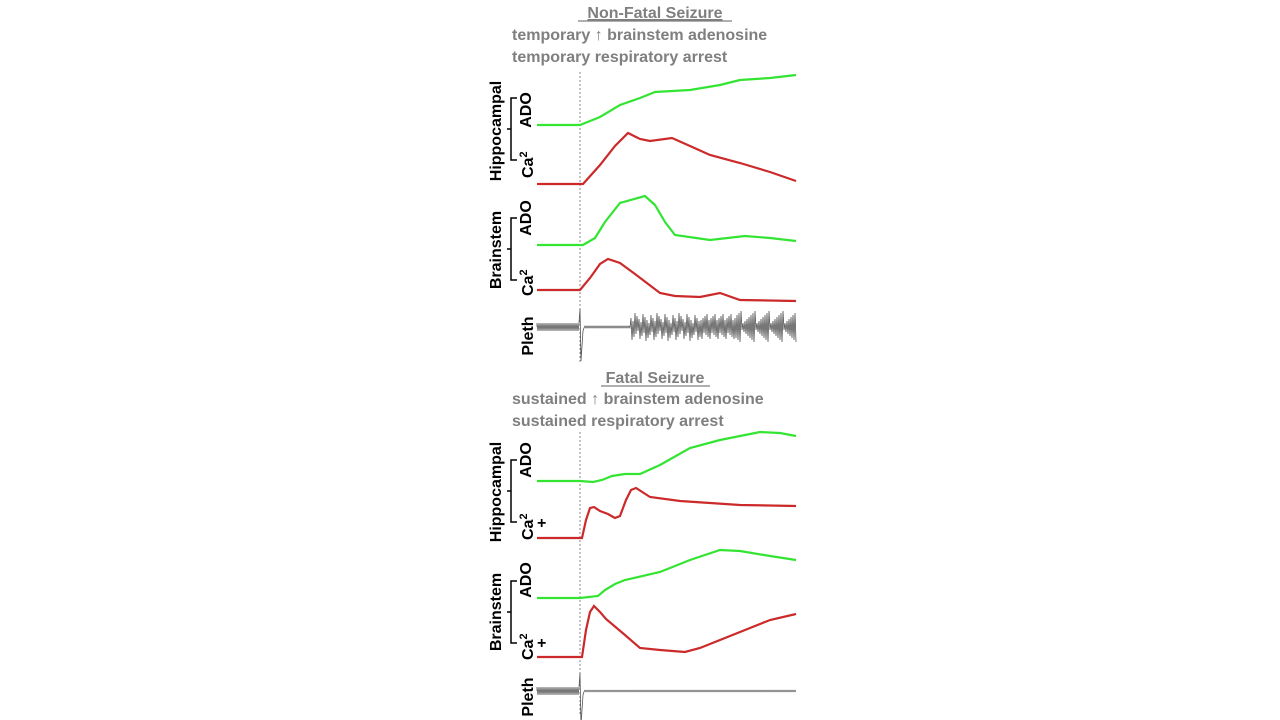 Image resolution: width=1280 pixels, height=720 pixels. What do you see at coordinates (639, 35) in the screenshot?
I see `panel-subtitle-1: temporary ↑ brainstem adenosine` at bounding box center [639, 35].